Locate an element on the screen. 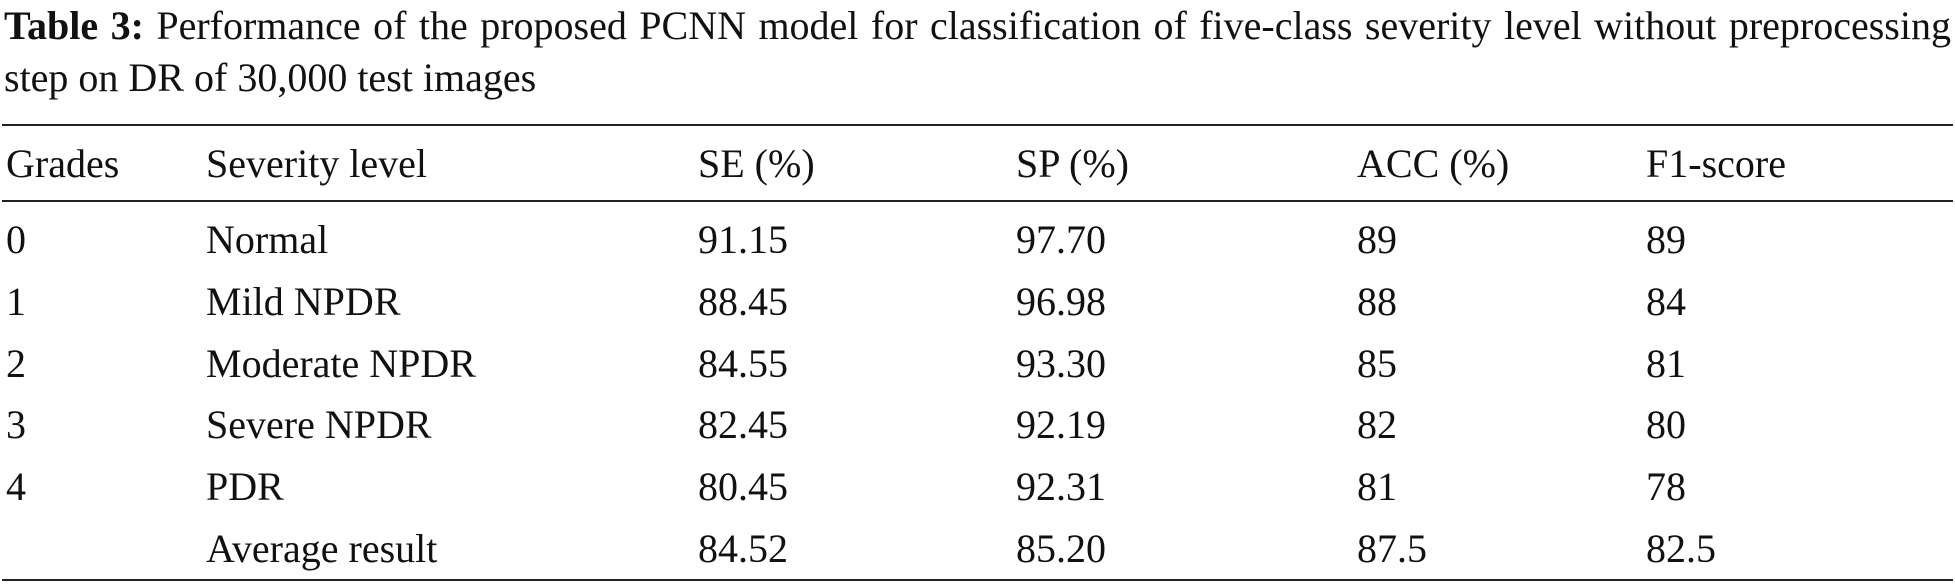 The image size is (1955, 586). table-cell: 84.52 is located at coordinates (743, 548).